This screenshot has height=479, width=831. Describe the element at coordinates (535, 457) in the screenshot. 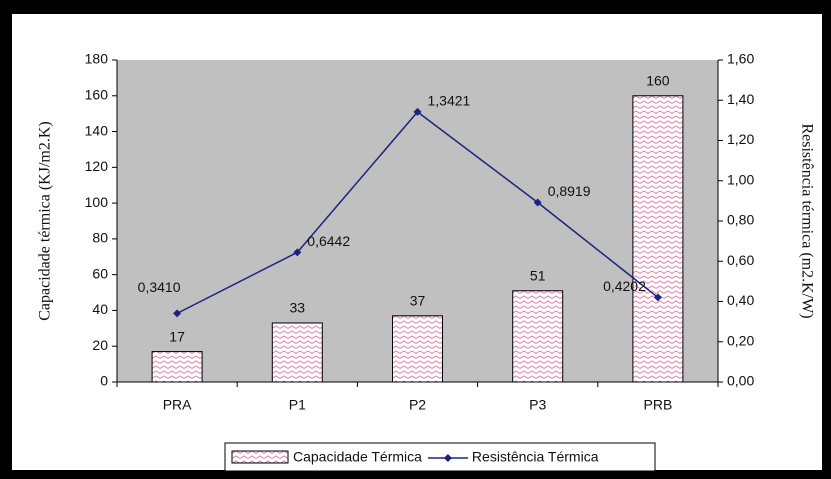

I see `legend-label: Resistência Térmica` at that location.